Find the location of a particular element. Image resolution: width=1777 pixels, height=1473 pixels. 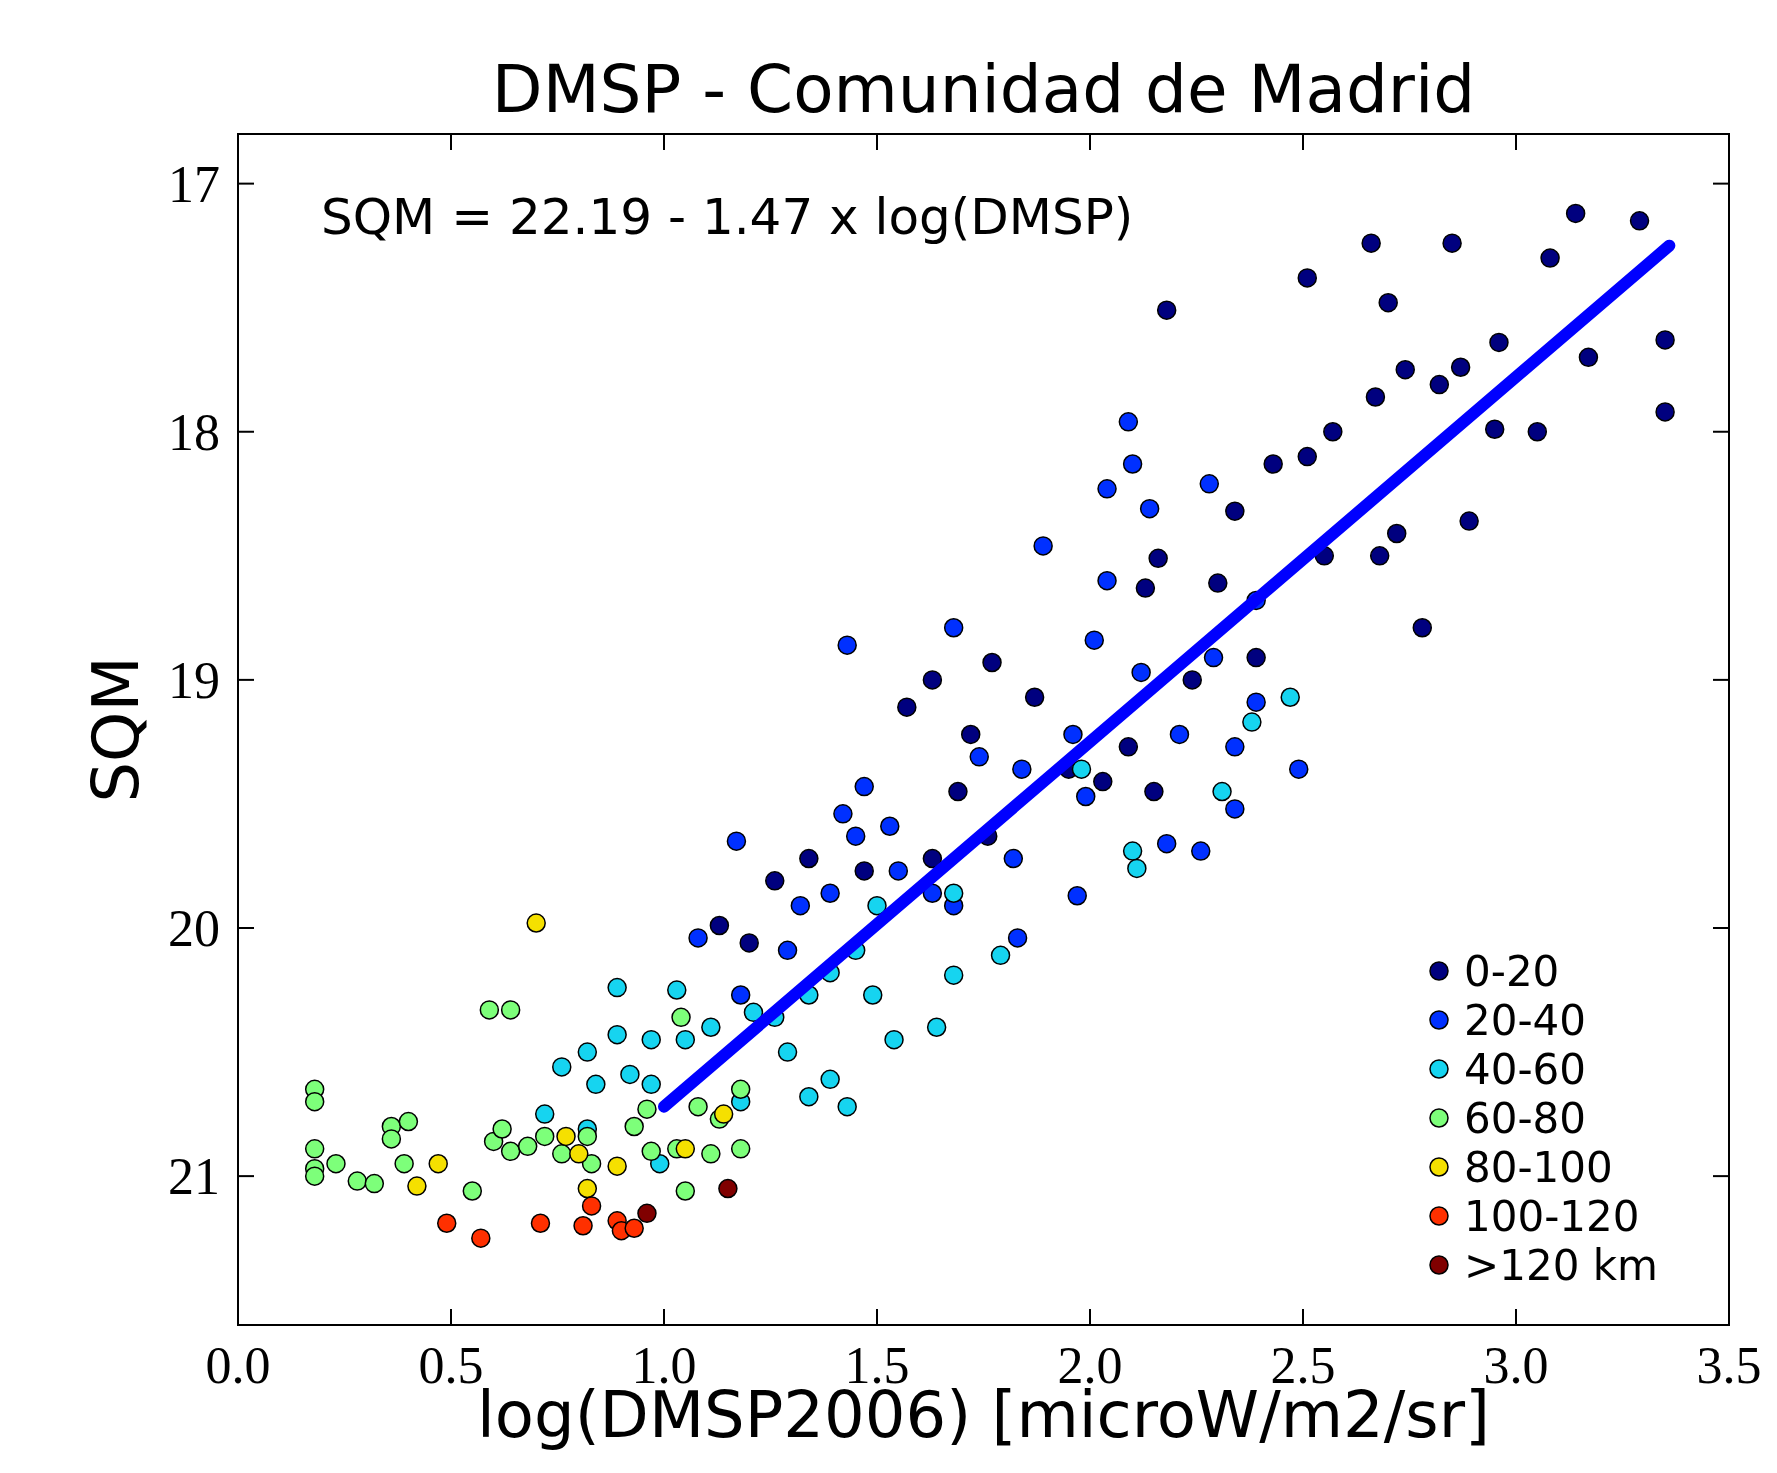

legend-label: 100-120 is located at coordinates (1552, 1216).